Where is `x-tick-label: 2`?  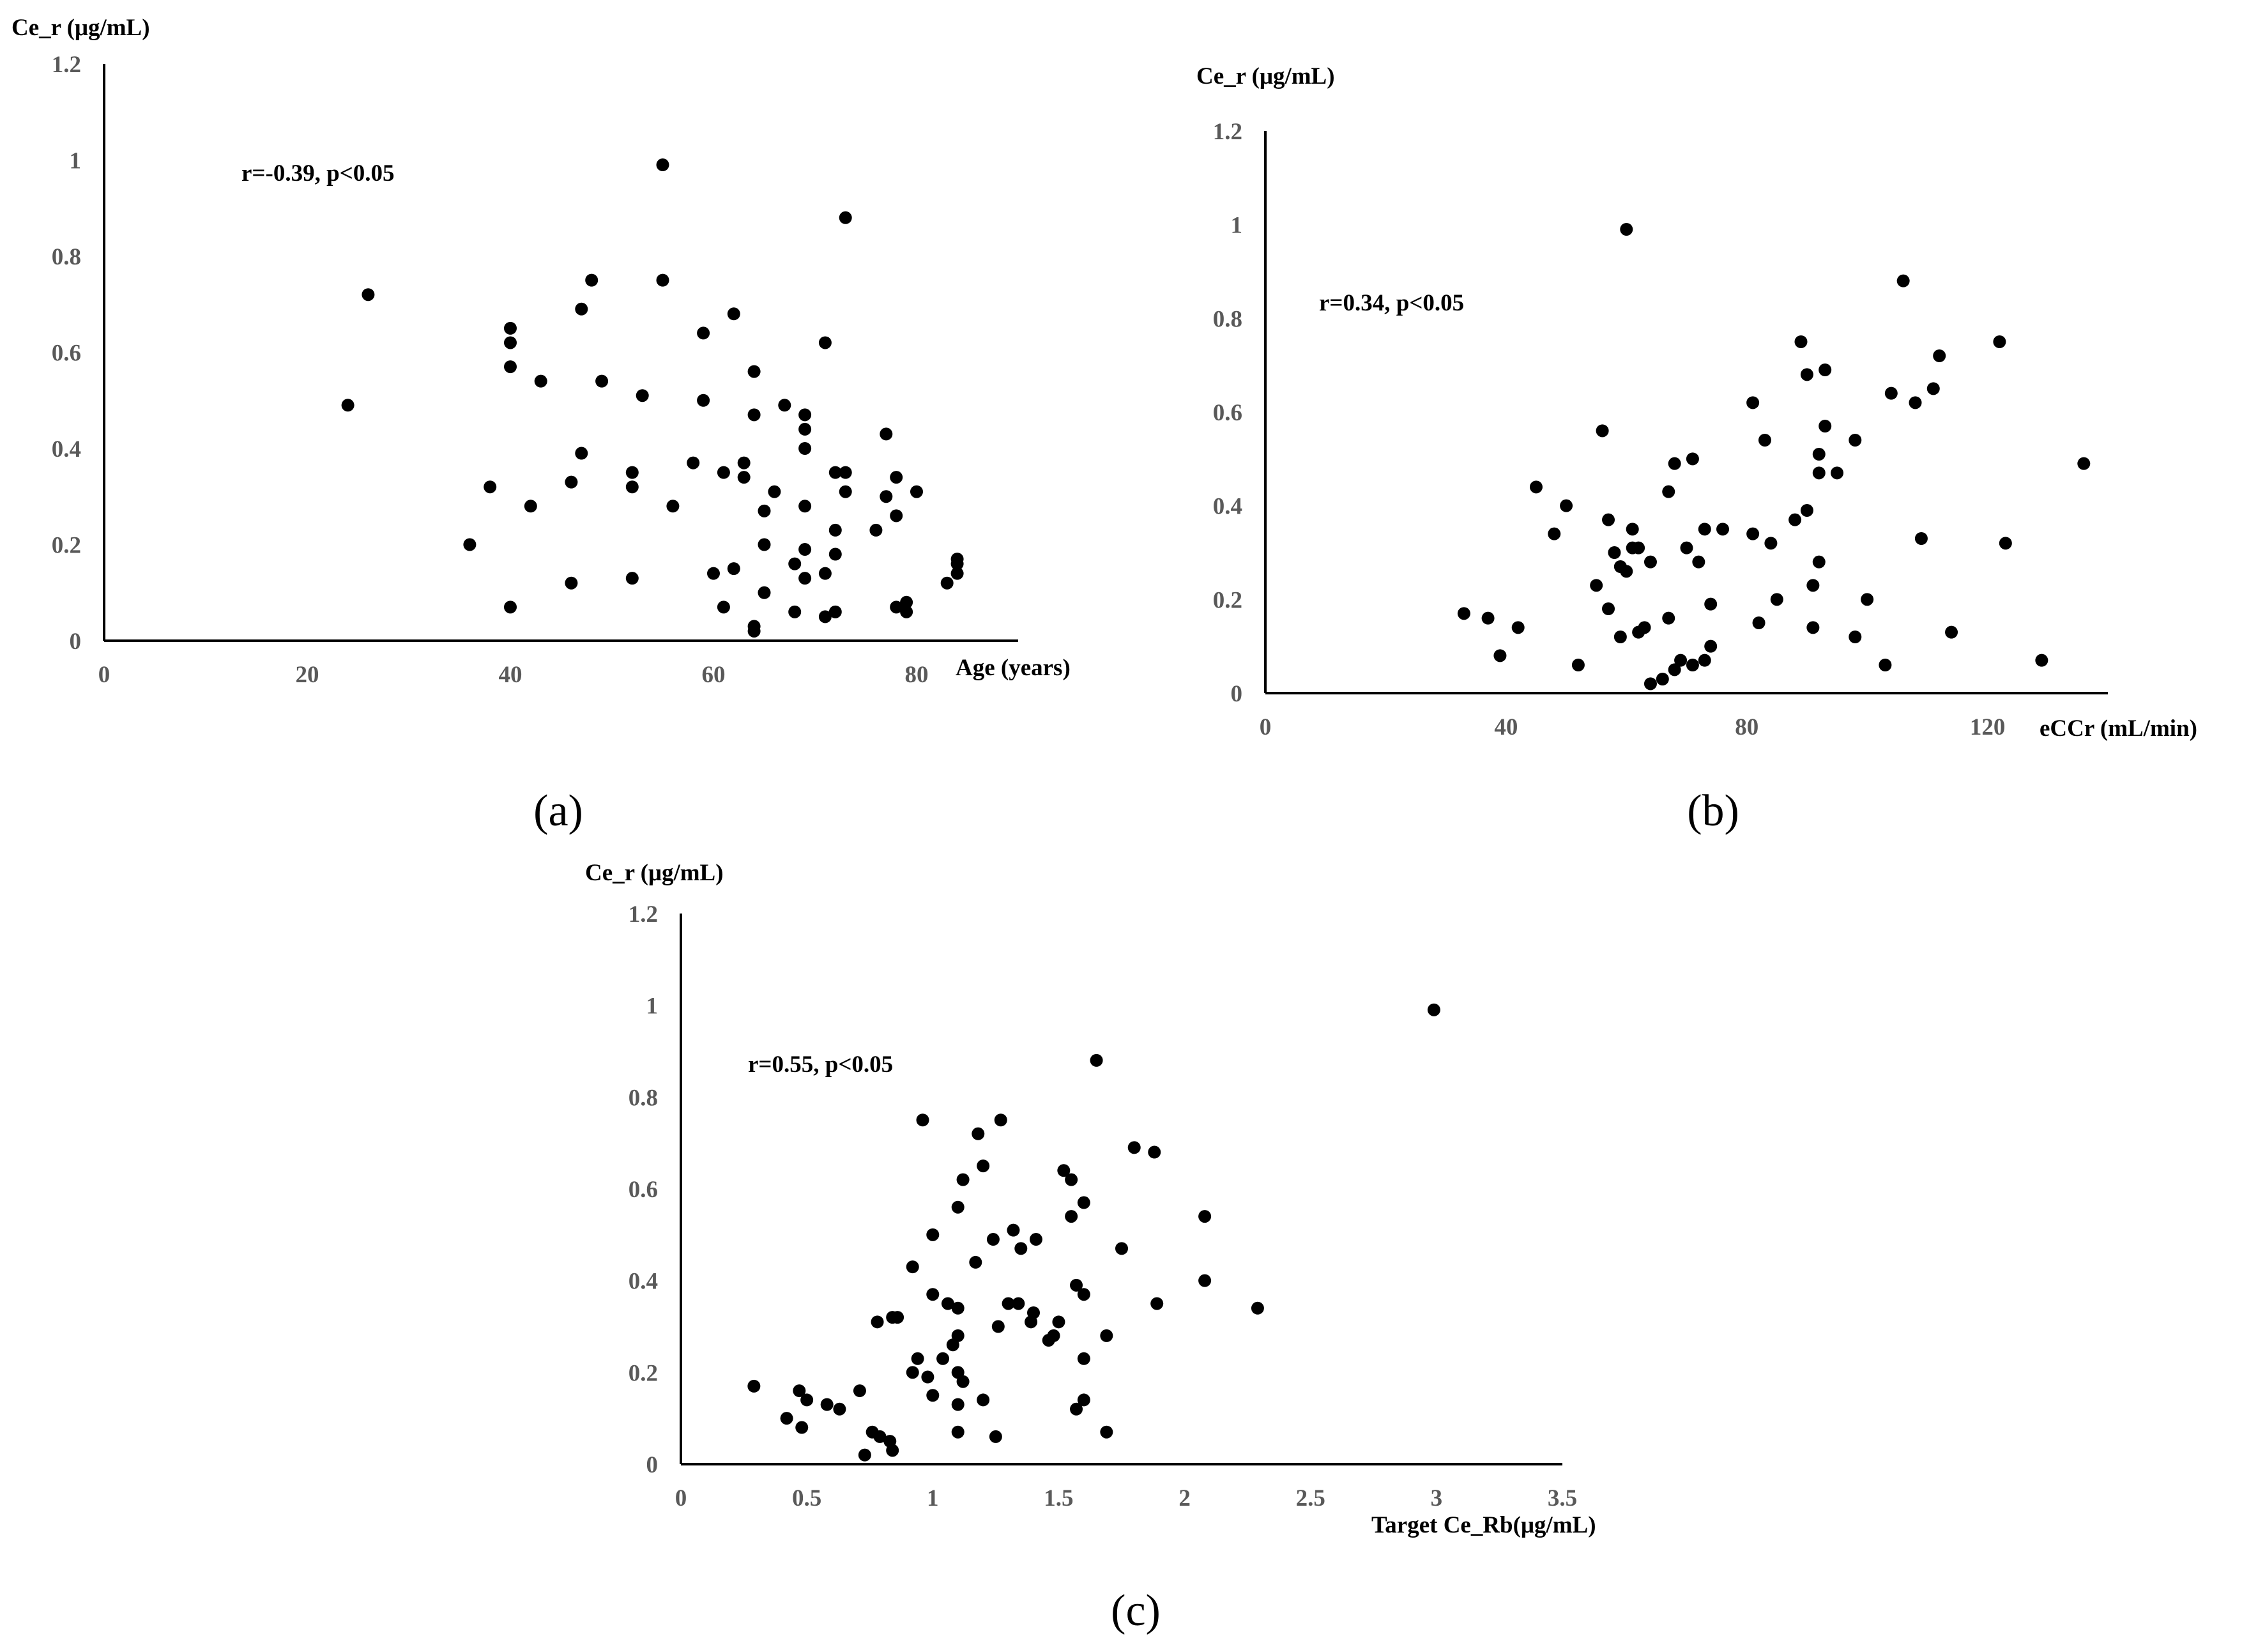 x-tick-label: 2 is located at coordinates (1185, 1498).